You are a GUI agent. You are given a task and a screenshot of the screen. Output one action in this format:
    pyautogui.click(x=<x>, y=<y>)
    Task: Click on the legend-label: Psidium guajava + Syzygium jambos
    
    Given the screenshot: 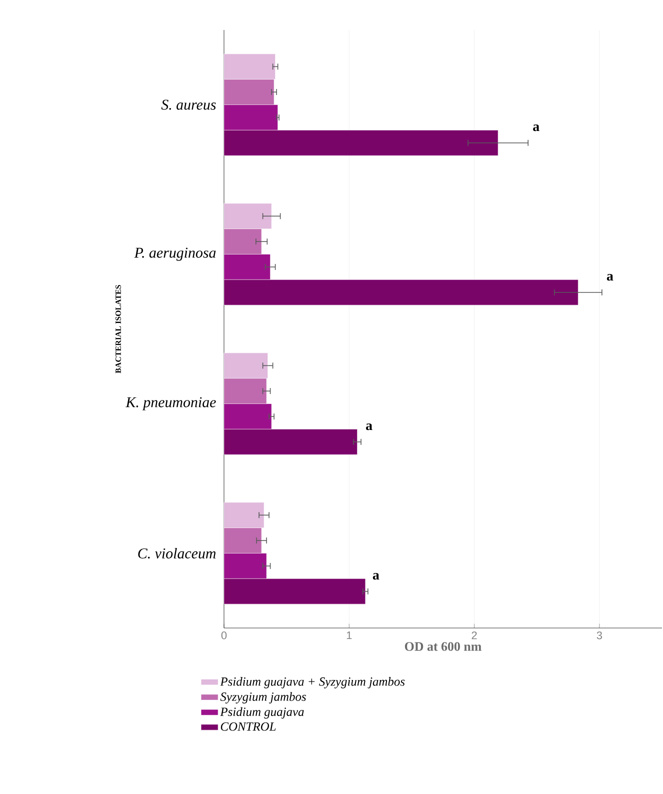 What is the action you would take?
    pyautogui.click(x=312, y=682)
    